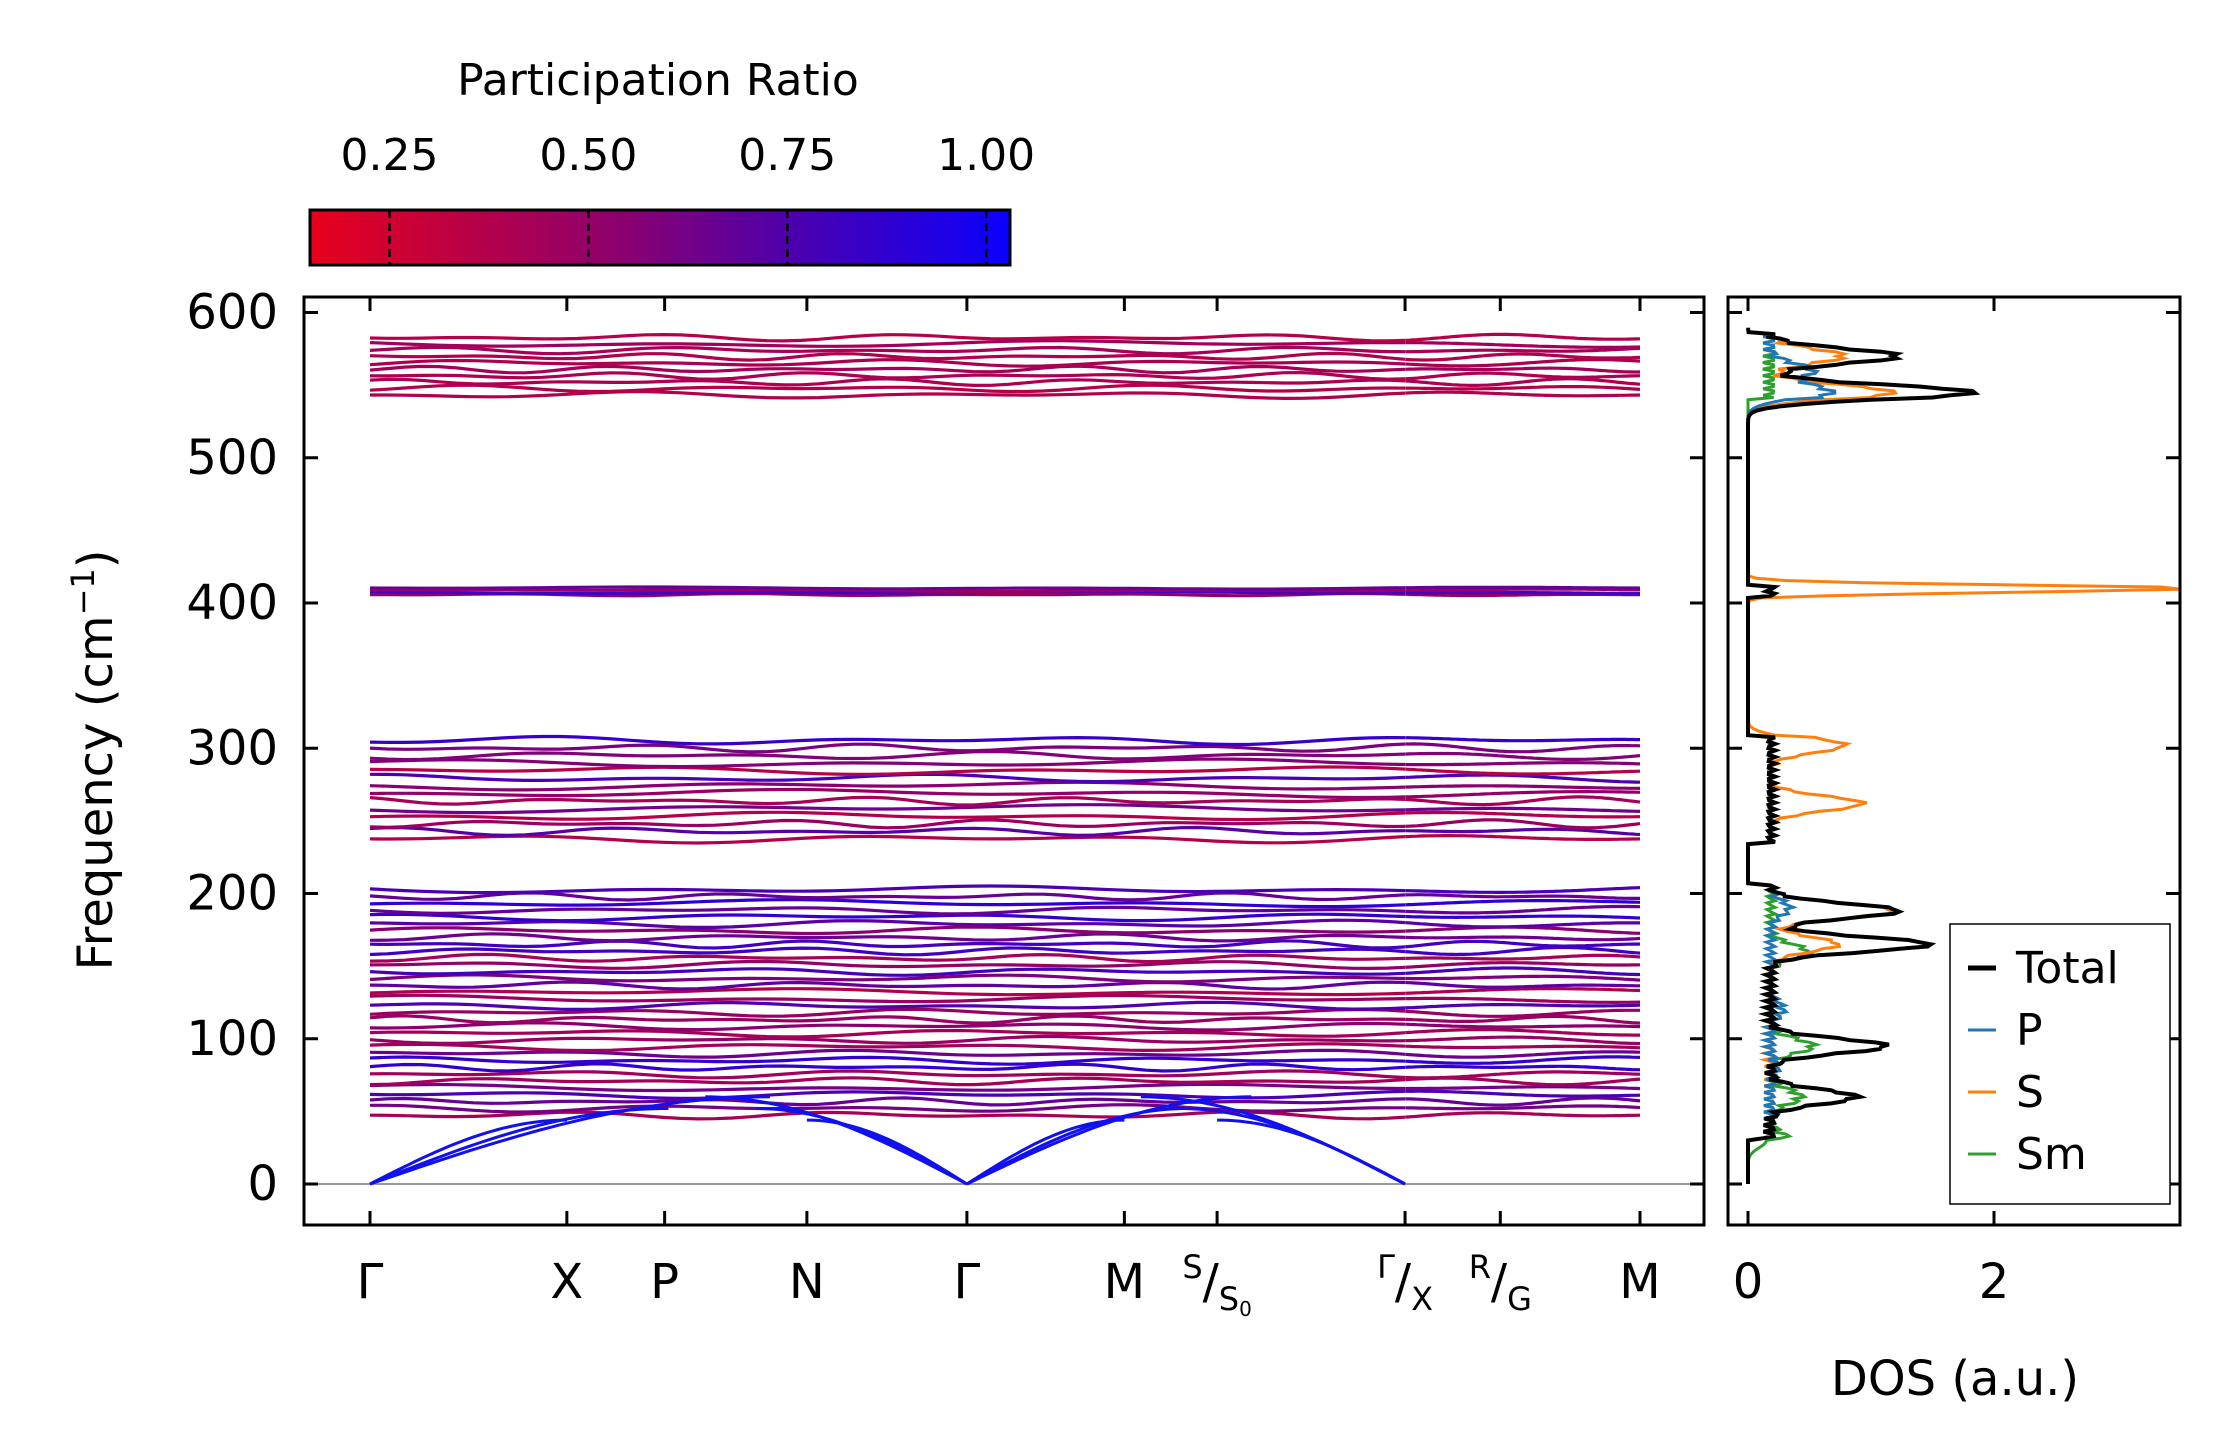 This screenshot has height=1455, width=2222. Describe the element at coordinates (1639, 1282) in the screenshot. I see `q-tick-label: M` at that location.